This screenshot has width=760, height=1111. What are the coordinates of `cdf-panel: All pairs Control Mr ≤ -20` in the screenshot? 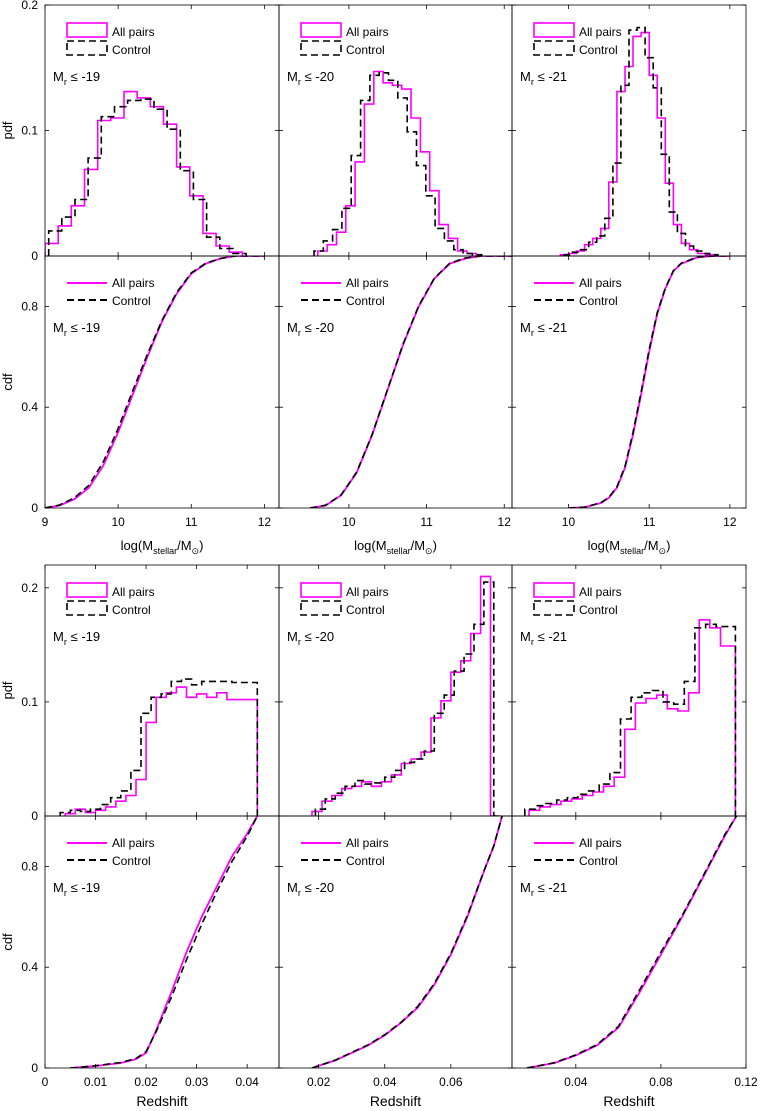 It's located at (395, 942).